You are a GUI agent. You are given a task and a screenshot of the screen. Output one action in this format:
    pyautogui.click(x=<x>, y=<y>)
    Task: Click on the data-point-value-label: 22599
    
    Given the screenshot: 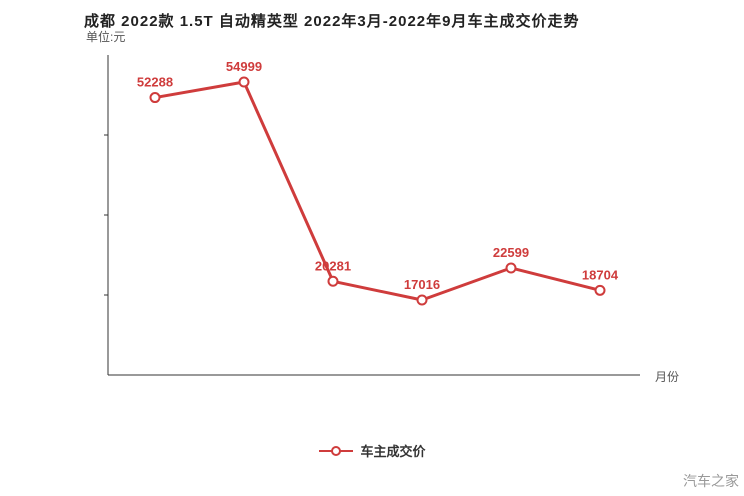 What is the action you would take?
    pyautogui.click(x=511, y=252)
    